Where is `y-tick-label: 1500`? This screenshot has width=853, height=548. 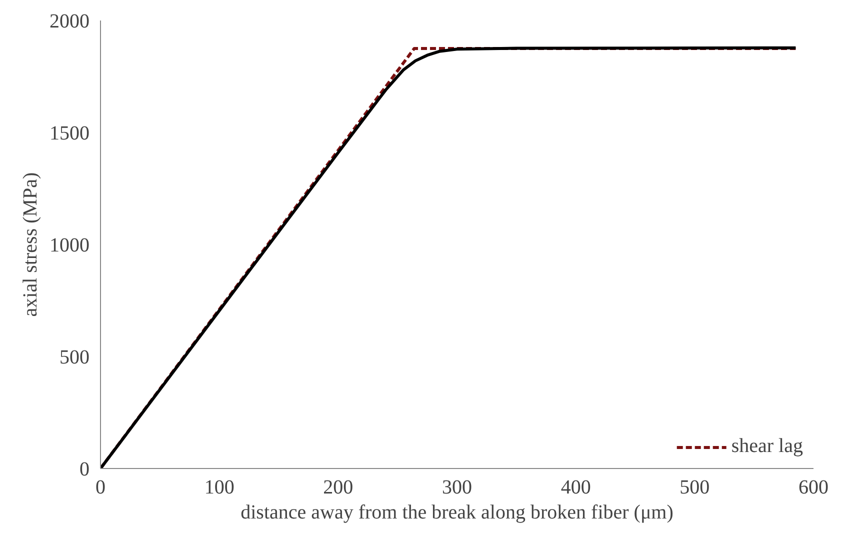 y-tick-label: 1500 is located at coordinates (70, 133).